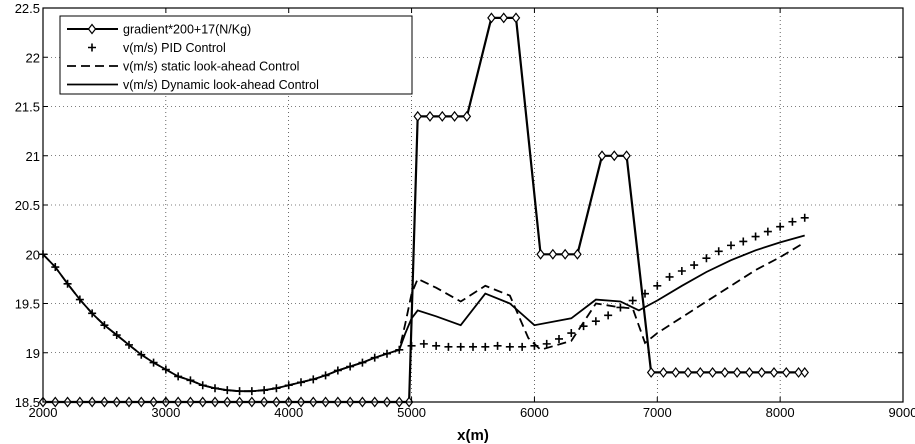 The height and width of the screenshot is (444, 915). Describe the element at coordinates (43, 412) in the screenshot. I see `x-tick-label: 2000` at that location.